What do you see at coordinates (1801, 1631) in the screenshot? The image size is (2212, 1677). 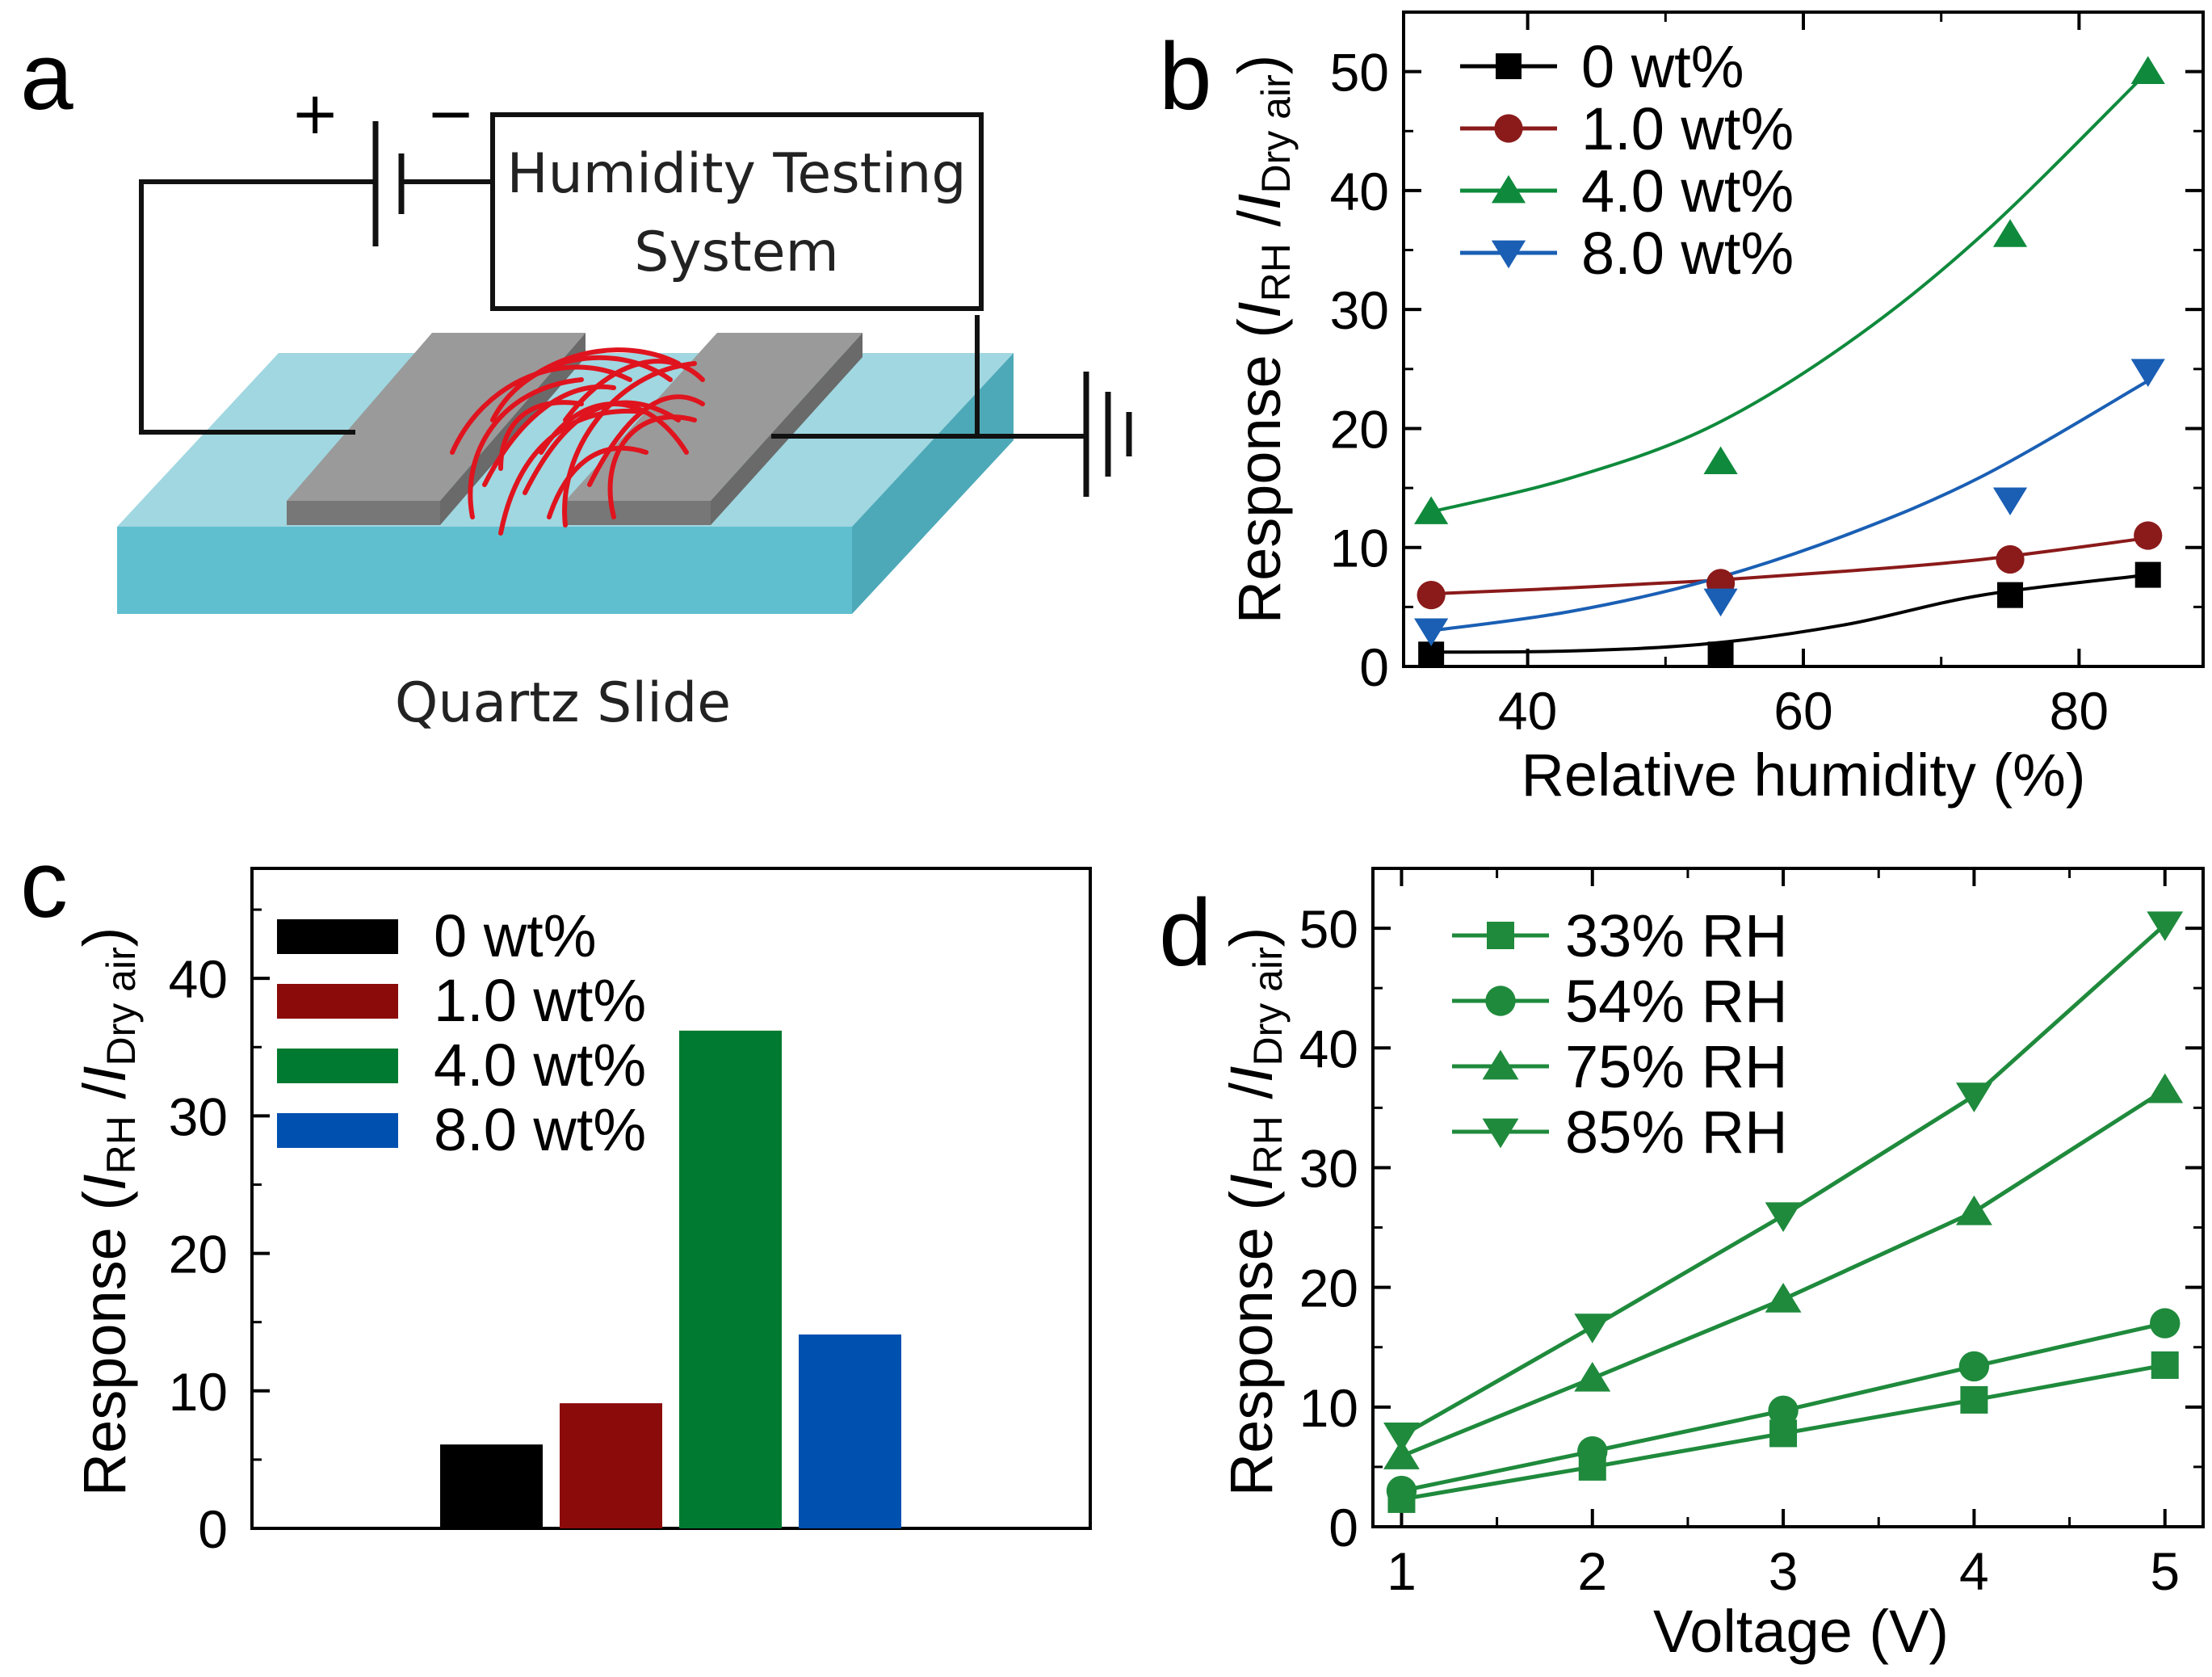 I see `panel-d-x-axis-label: Voltage (V)` at bounding box center [1801, 1631].